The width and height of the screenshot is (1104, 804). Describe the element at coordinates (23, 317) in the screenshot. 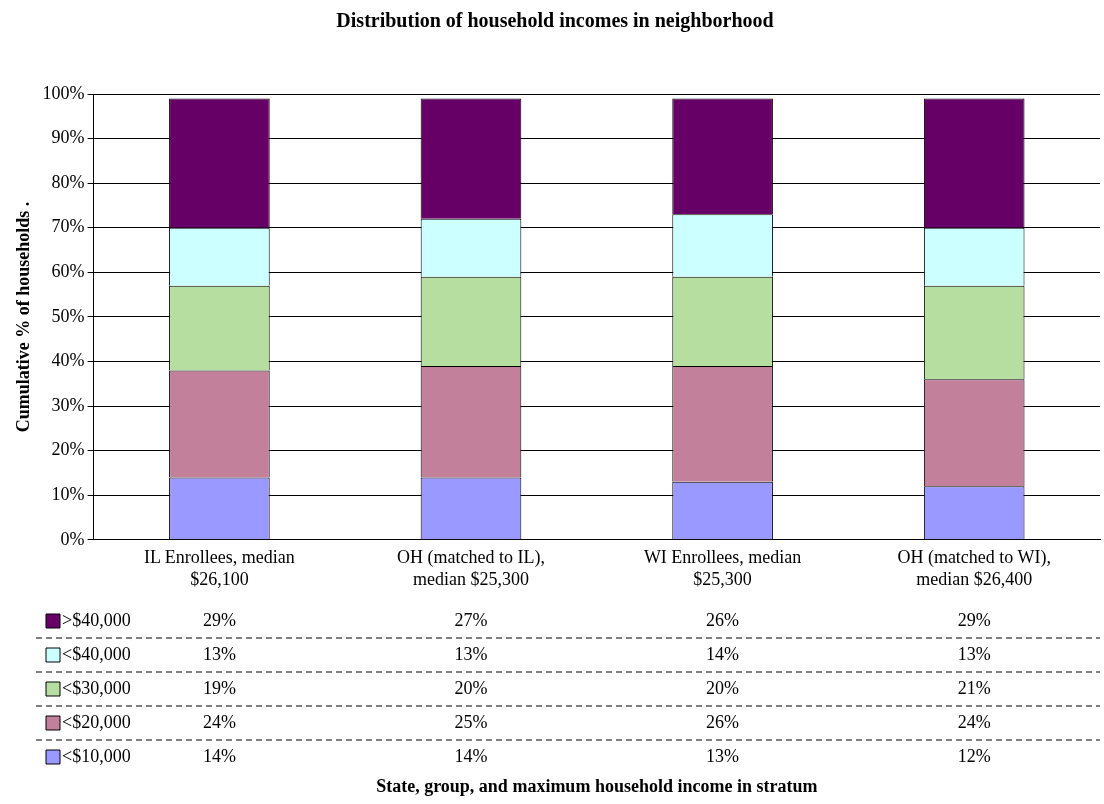

I see `y-axis-title: Cumulative % of households .` at that location.